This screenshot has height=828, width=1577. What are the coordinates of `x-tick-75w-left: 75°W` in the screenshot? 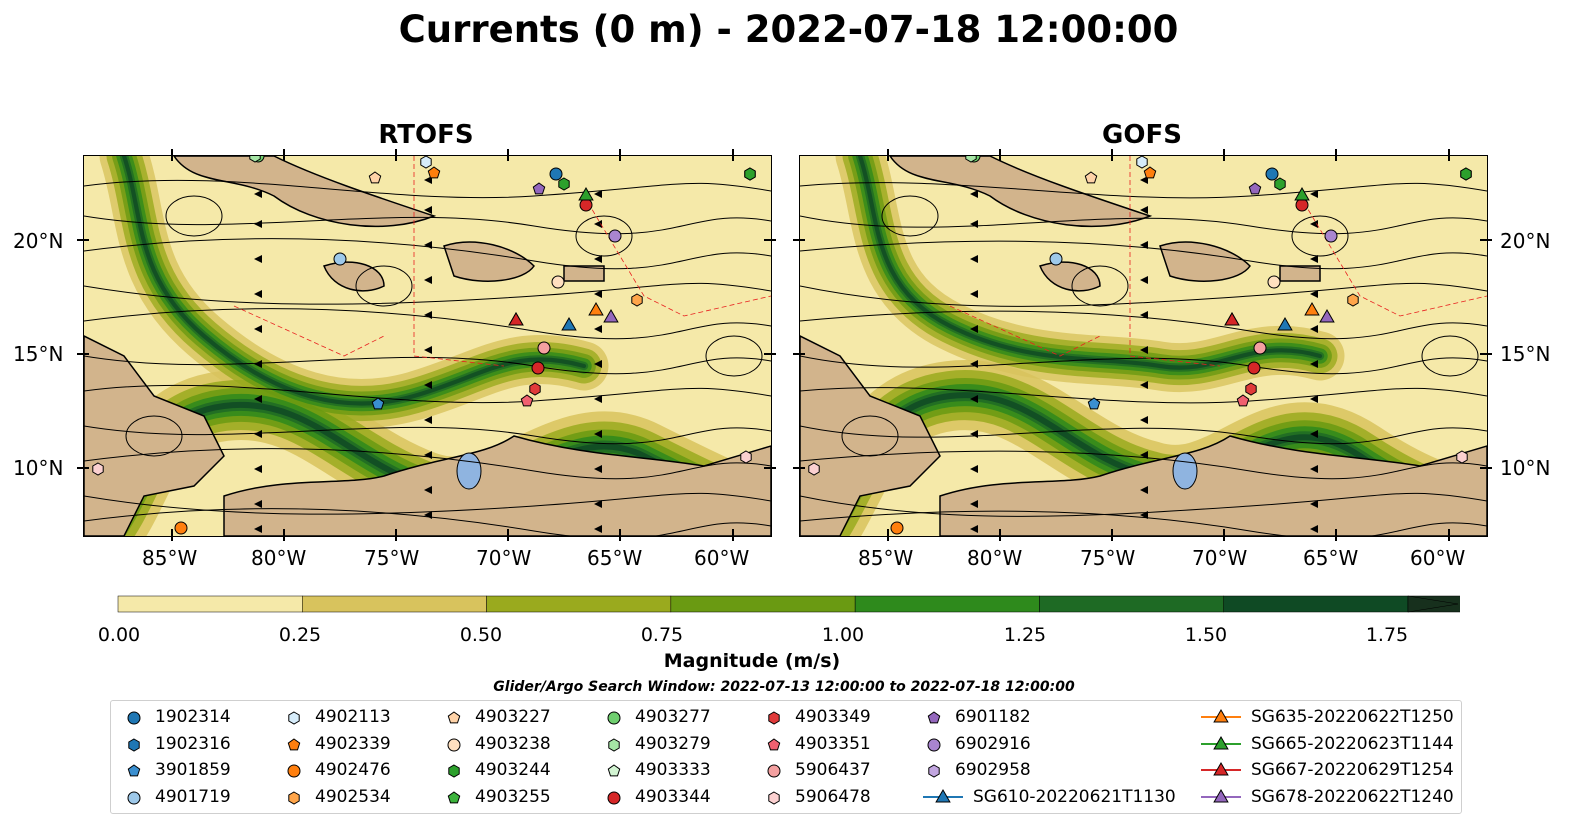 It's located at (392, 558).